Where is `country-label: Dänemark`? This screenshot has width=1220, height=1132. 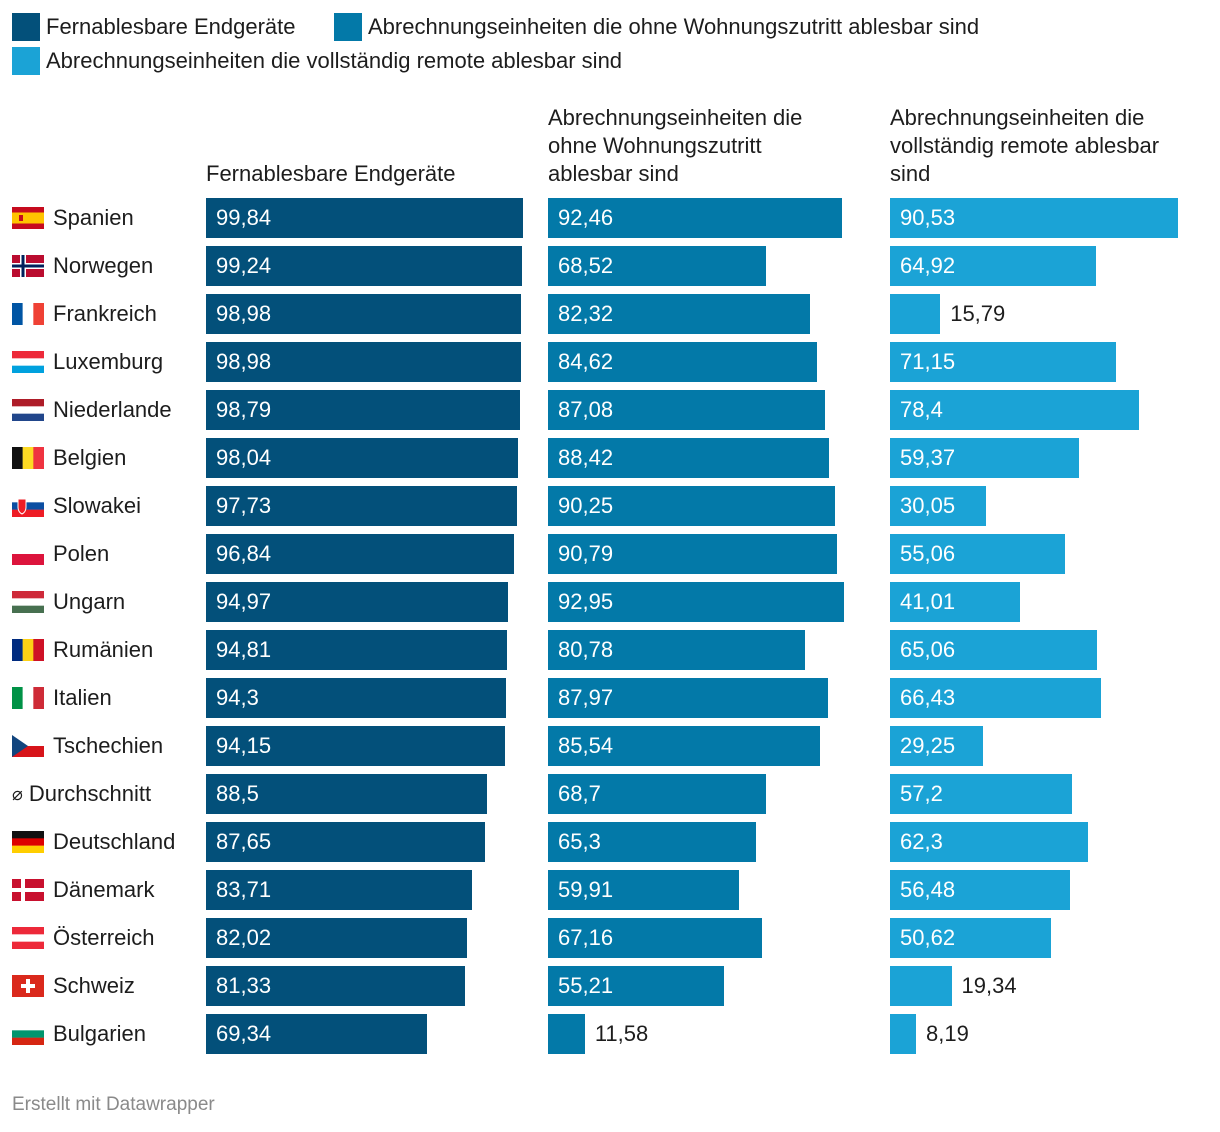 country-label: Dänemark is located at coordinates (83, 890).